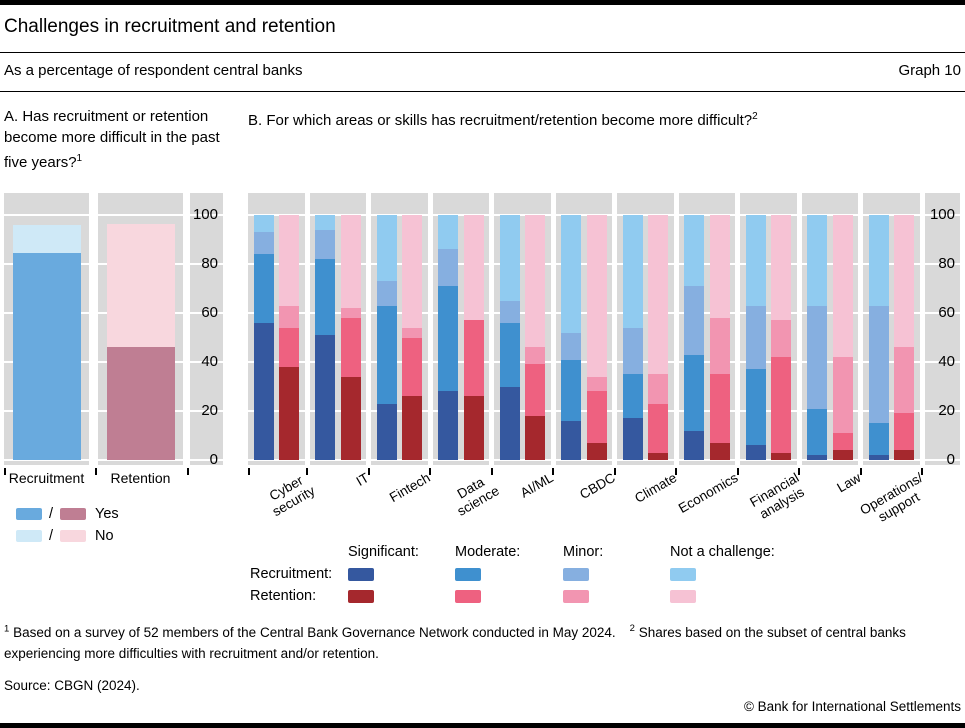 Image resolution: width=965 pixels, height=728 pixels. I want to click on y-tick-label-80: 80, so click(946, 263).